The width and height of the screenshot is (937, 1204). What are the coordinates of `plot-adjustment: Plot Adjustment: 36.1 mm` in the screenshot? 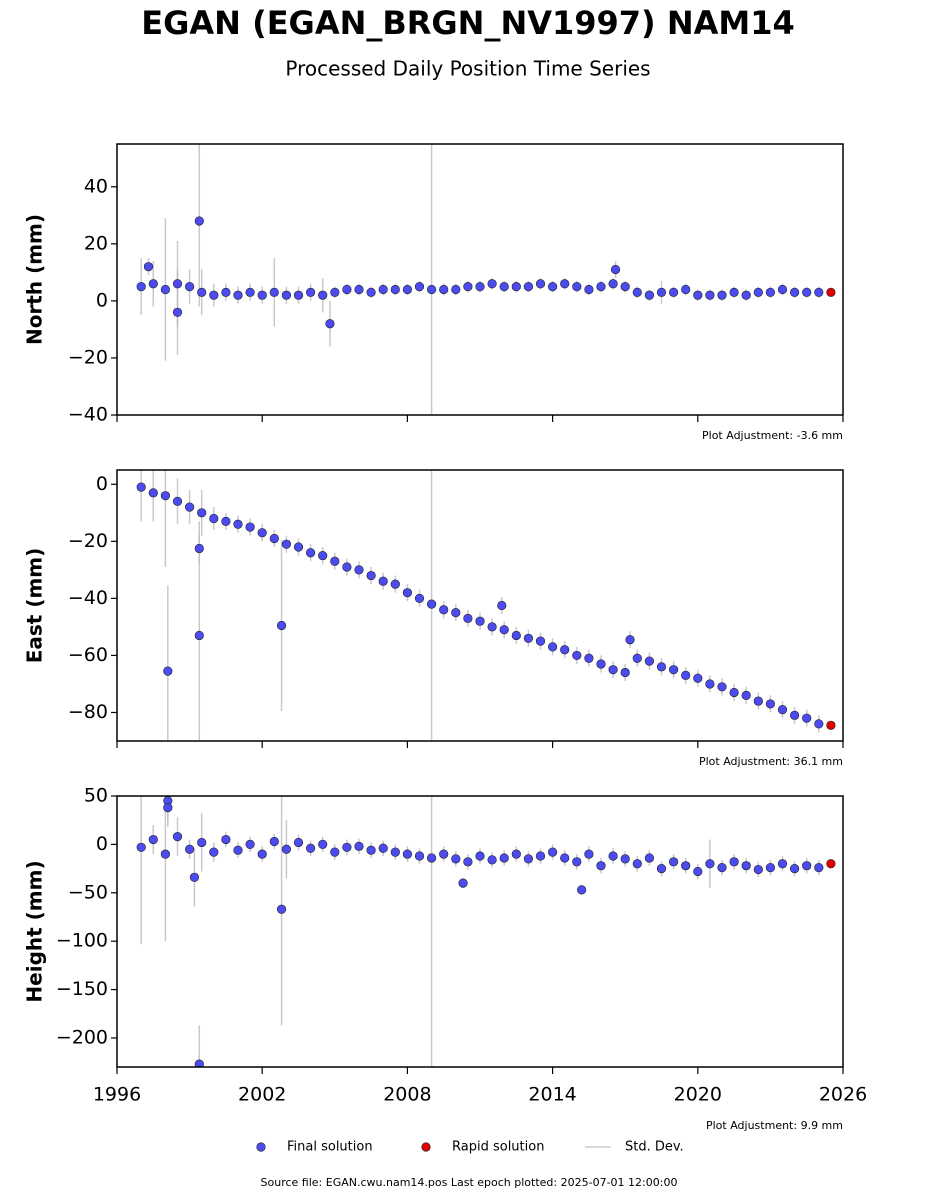 It's located at (771, 761).